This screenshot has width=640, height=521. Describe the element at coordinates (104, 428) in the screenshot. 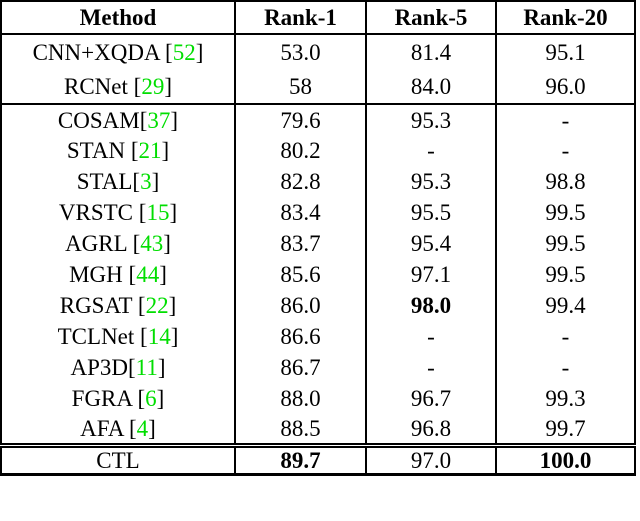

I see `method-name: AFA` at that location.